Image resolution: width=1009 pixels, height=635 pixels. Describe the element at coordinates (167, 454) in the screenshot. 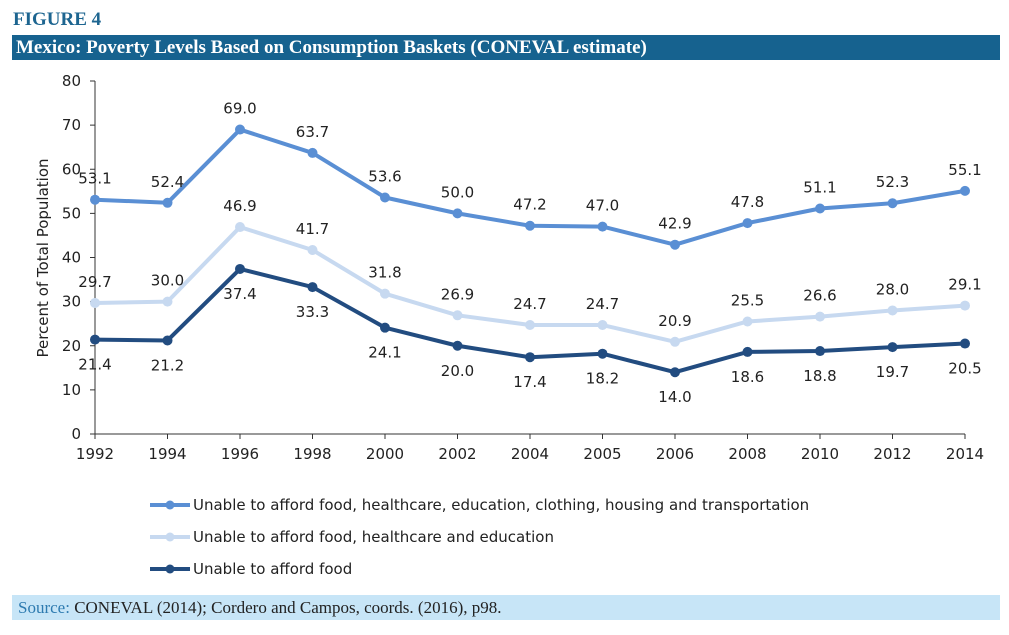

I see `x-tick-label: 1994` at that location.